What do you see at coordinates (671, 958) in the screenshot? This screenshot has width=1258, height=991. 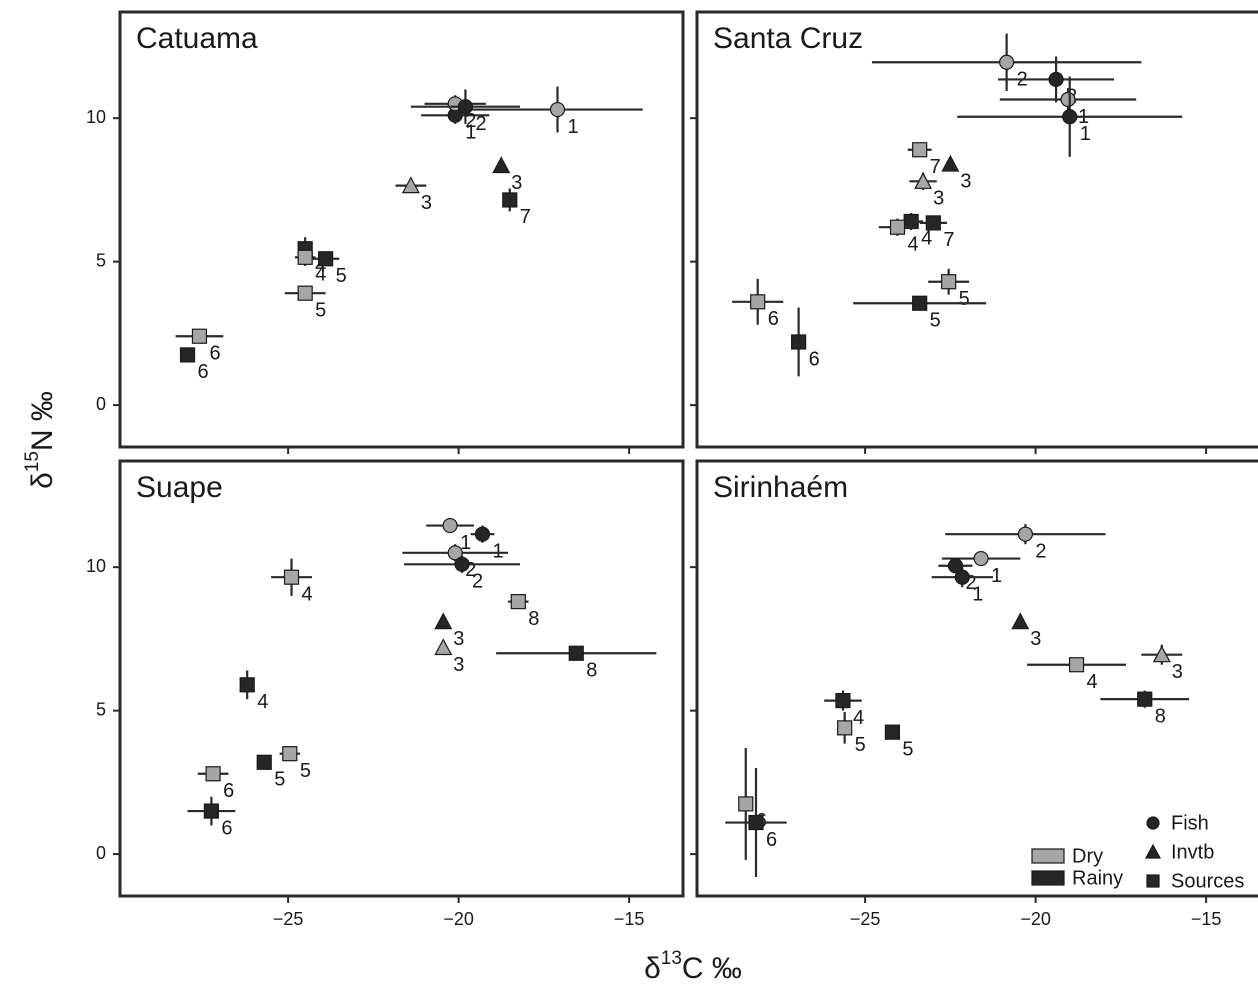 I see `axis-label-part: 13` at bounding box center [671, 958].